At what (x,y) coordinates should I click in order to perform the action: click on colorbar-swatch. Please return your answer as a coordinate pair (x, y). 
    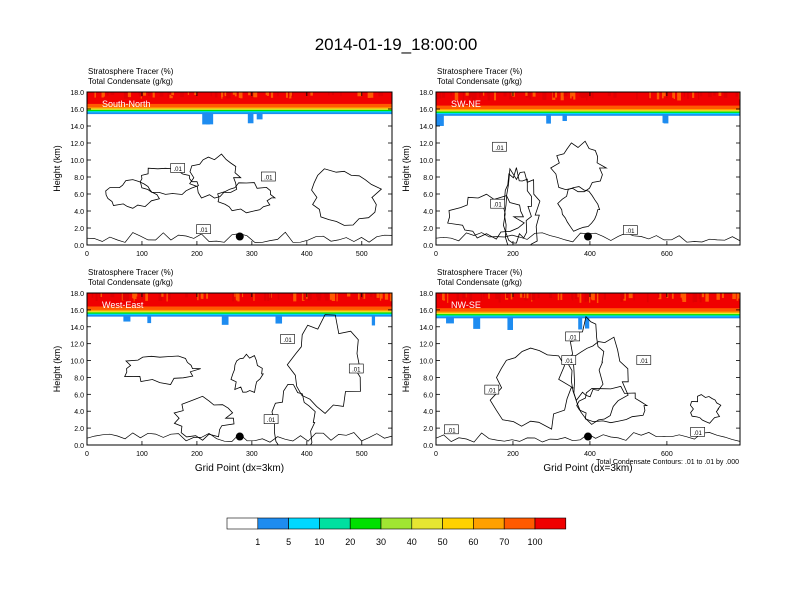
    Looking at the image, I should click on (242, 523).